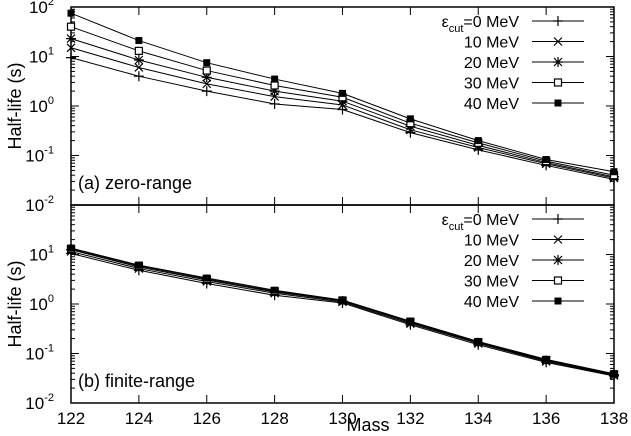 This screenshot has height=436, width=631. What do you see at coordinates (558, 21) in the screenshot?
I see `legend-marker-plus` at bounding box center [558, 21].